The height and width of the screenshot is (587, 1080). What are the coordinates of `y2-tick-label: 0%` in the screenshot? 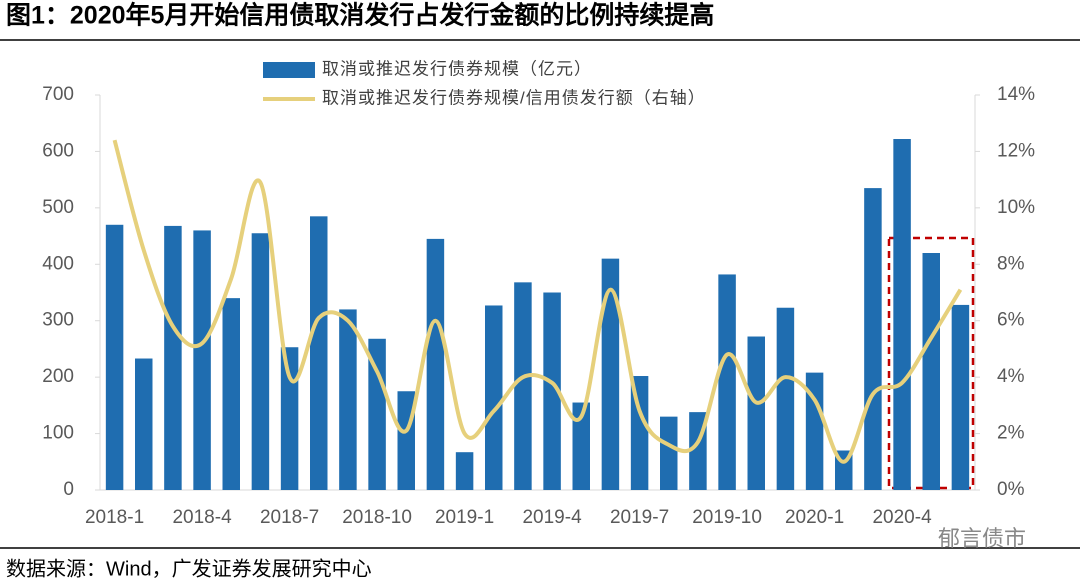 It's located at (1011, 489).